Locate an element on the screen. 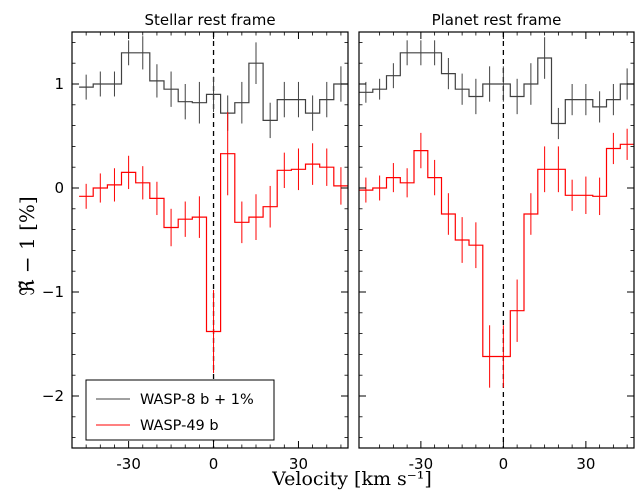  panel-title: Stellar rest frame is located at coordinates (209, 20).